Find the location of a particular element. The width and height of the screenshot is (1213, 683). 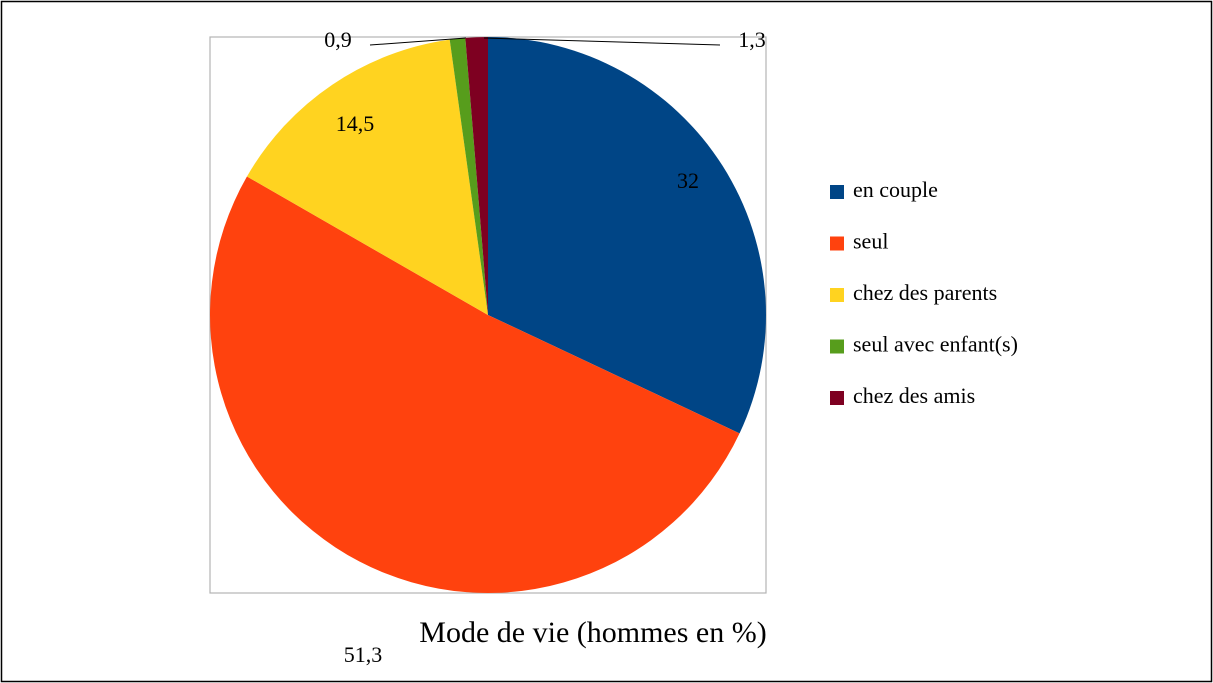

legend-label: chez des parents is located at coordinates (925, 292).